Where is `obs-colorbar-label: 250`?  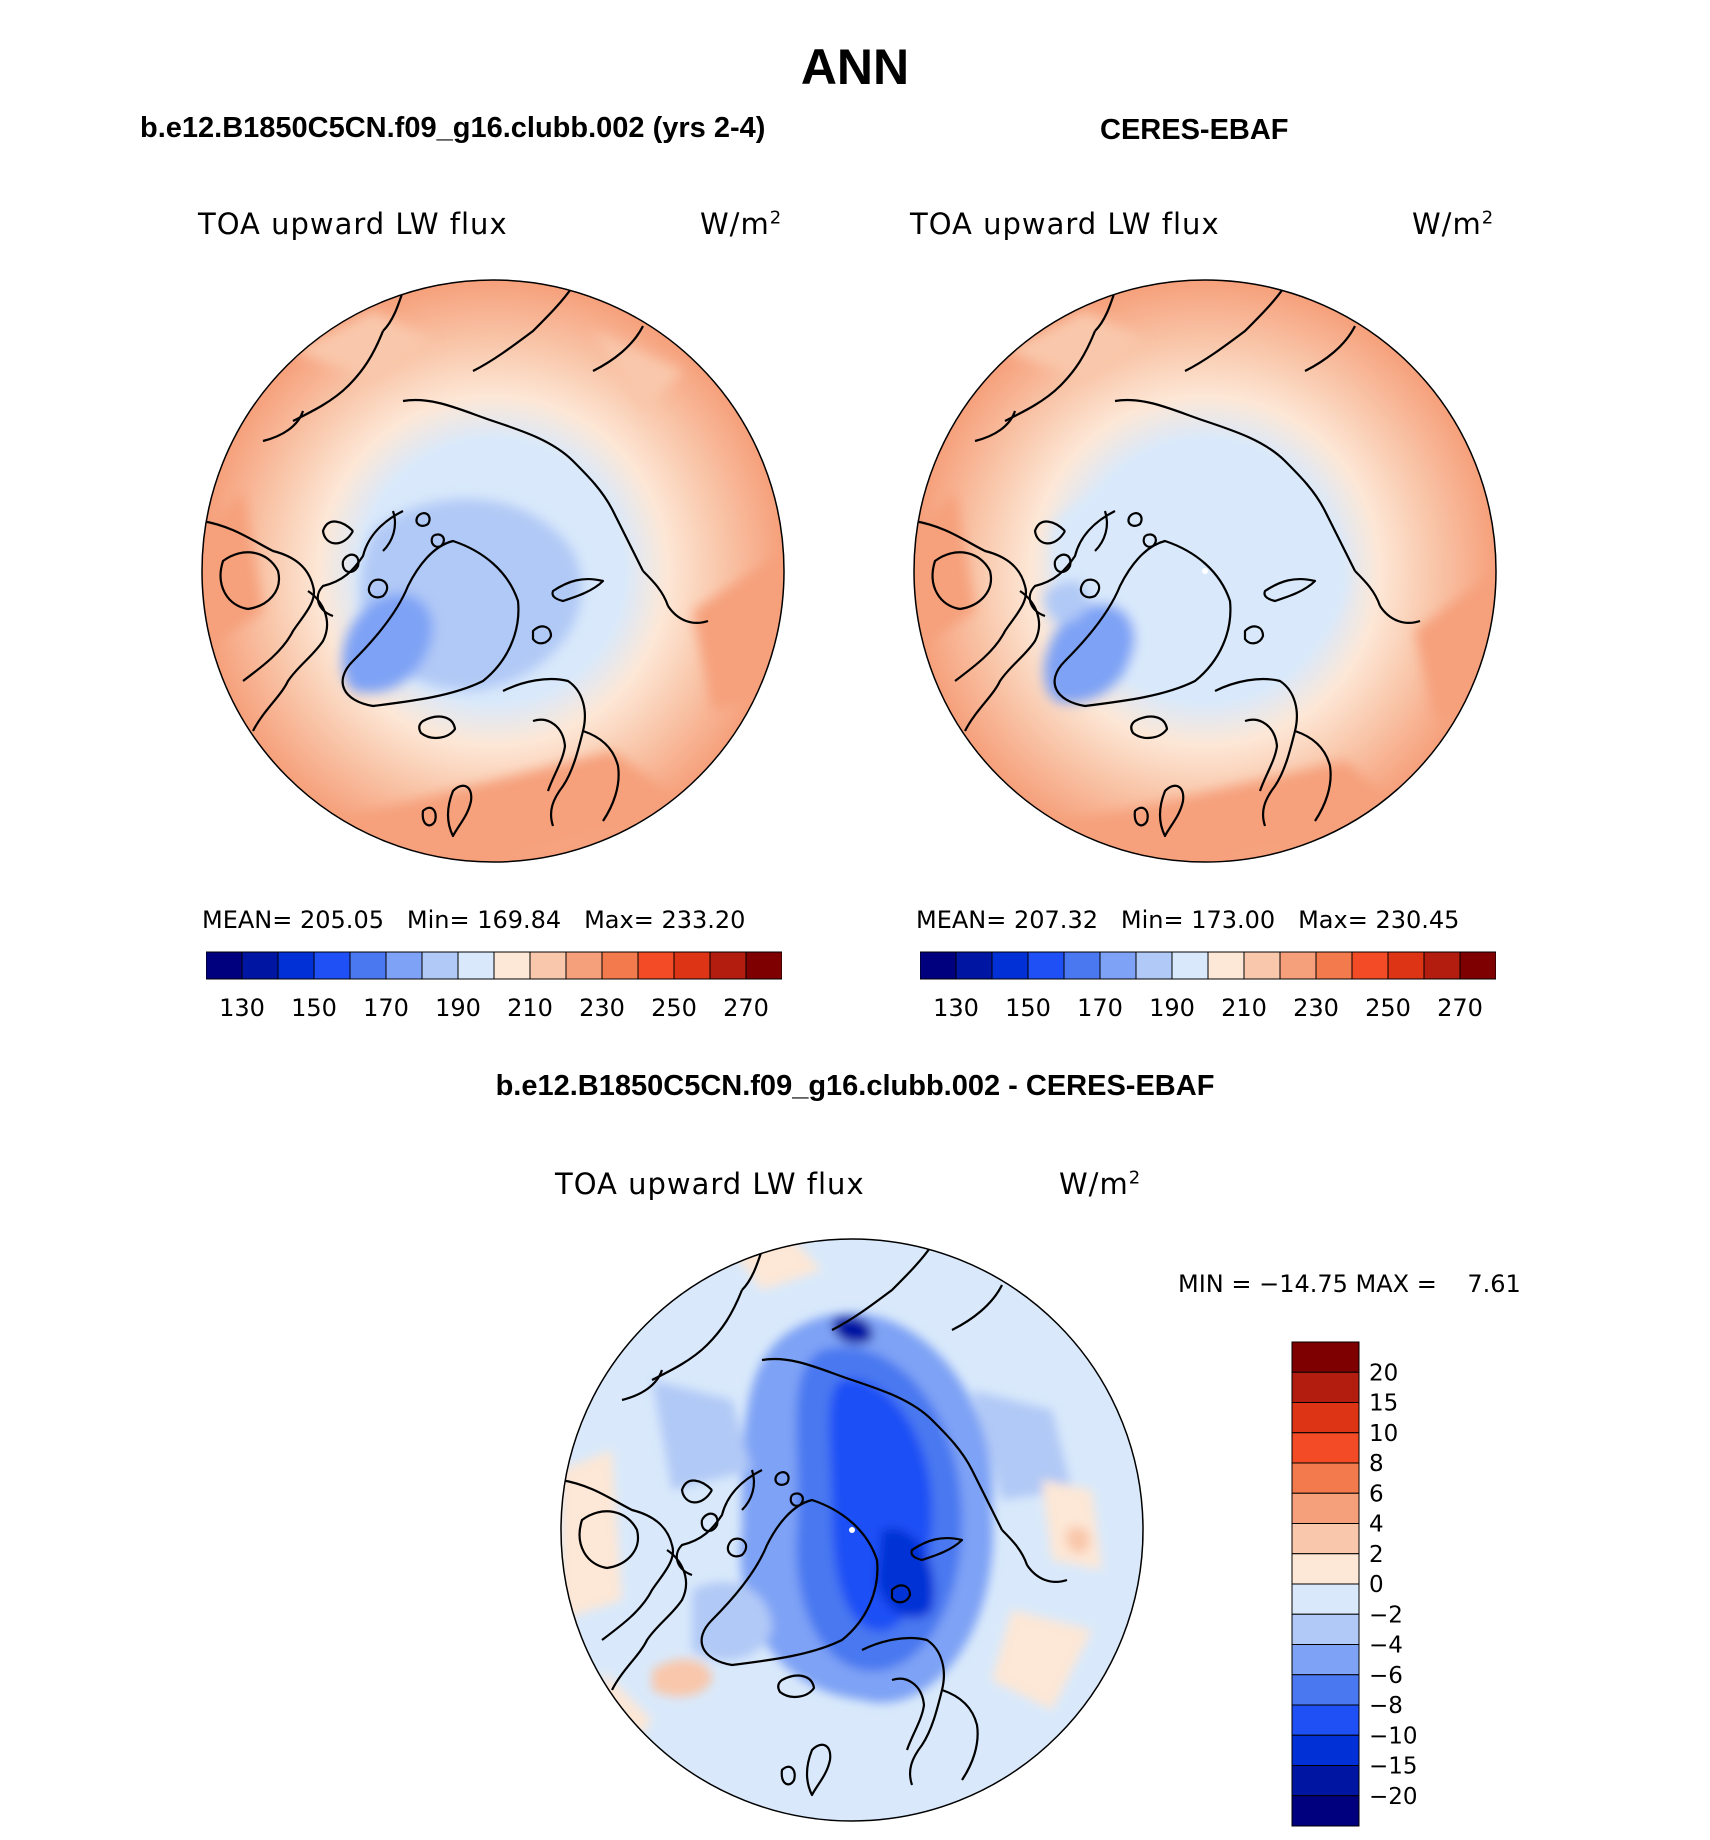
obs-colorbar-label: 250 is located at coordinates (1388, 1008).